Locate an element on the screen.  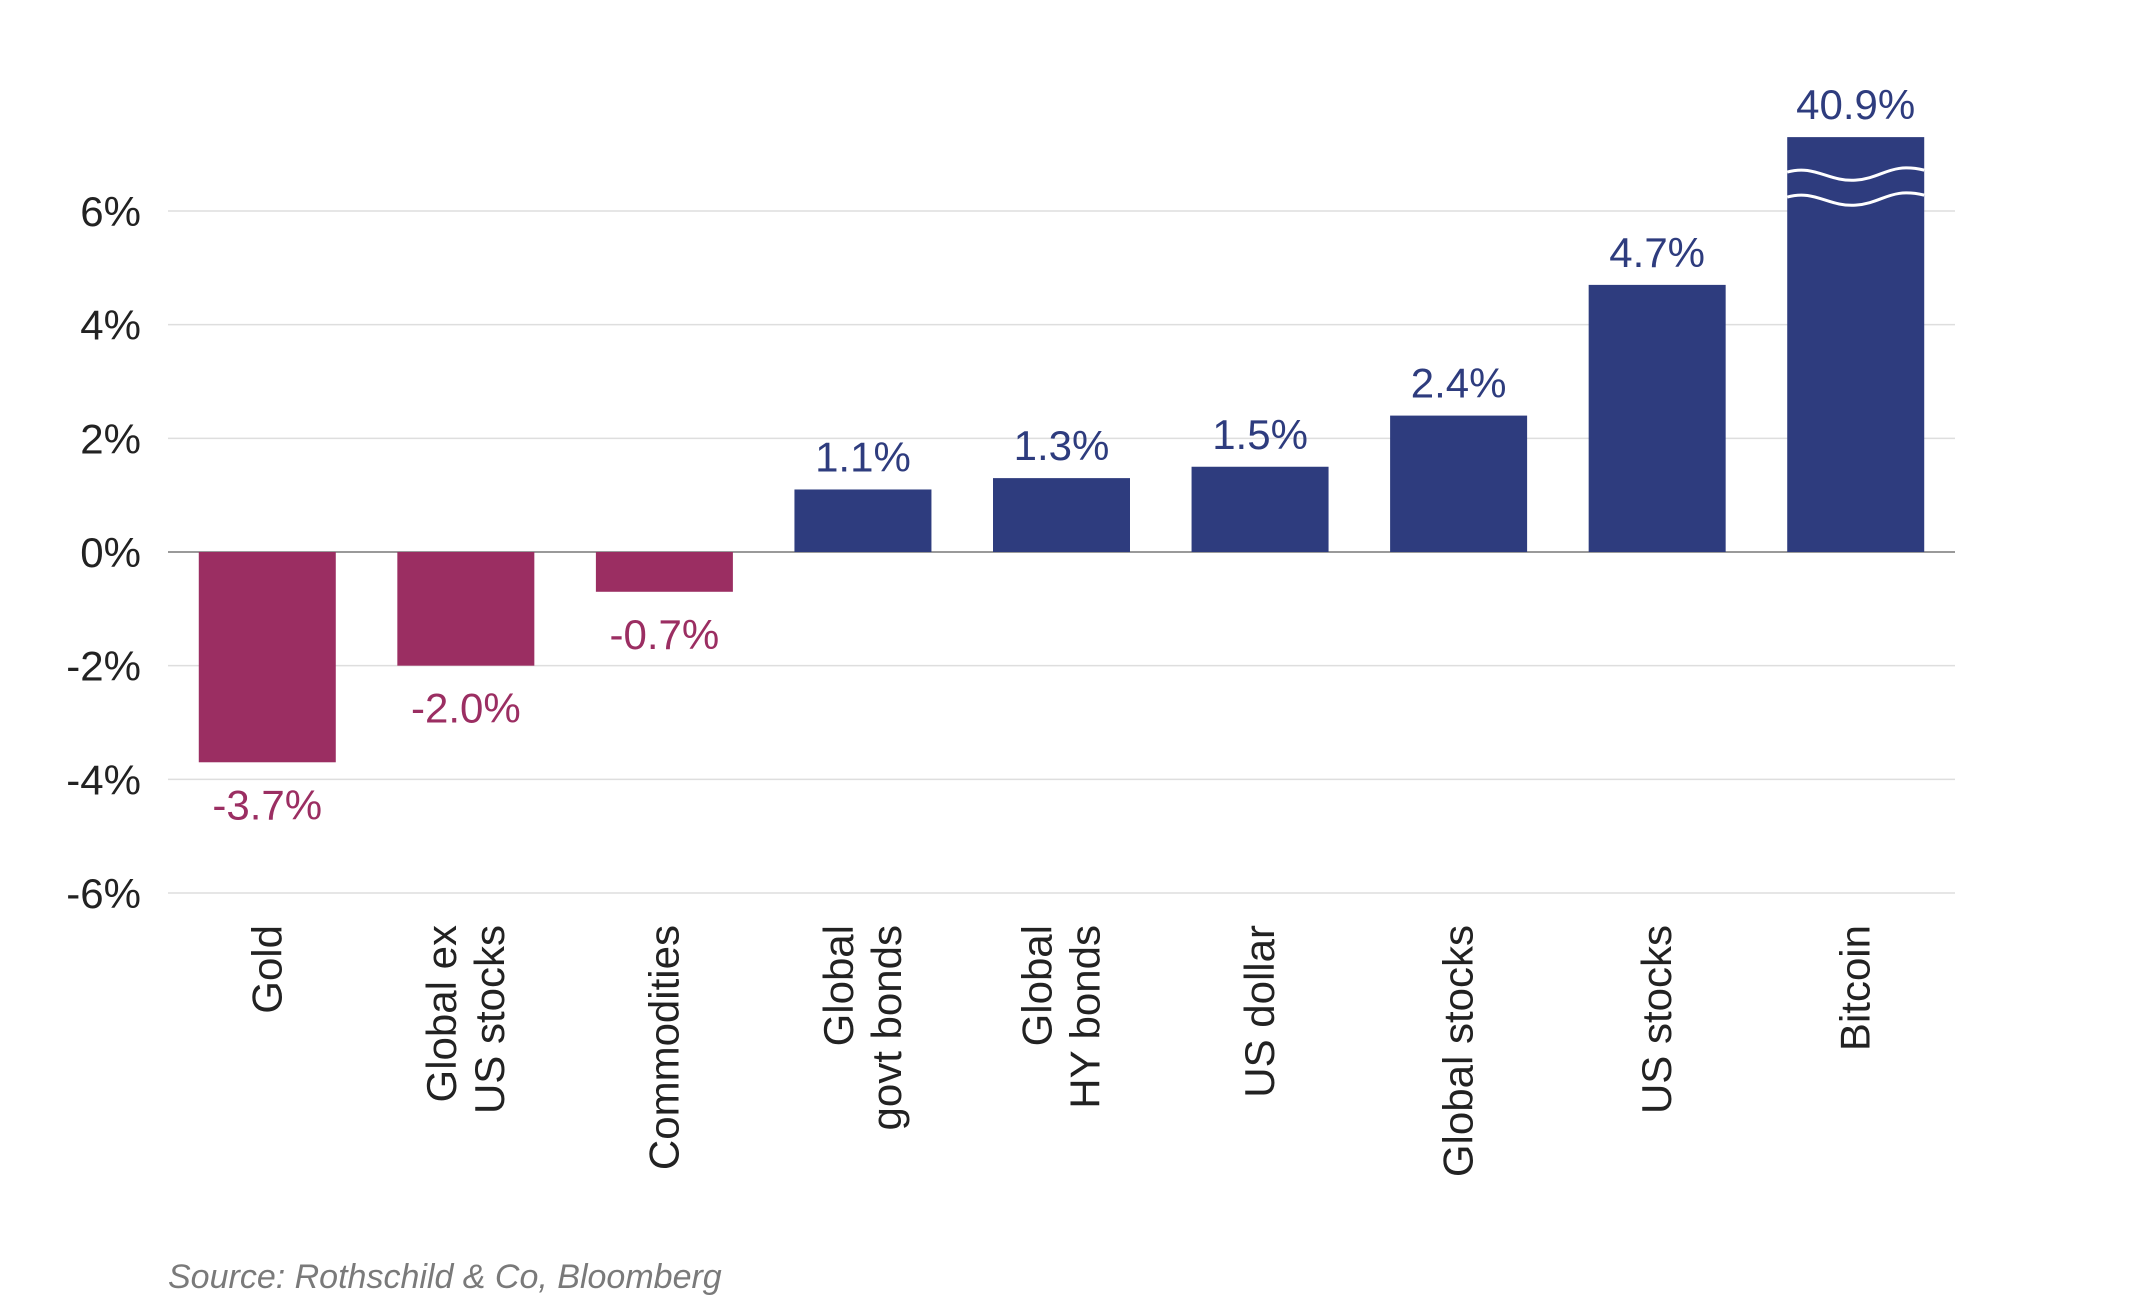
y-tick-label: -6% is located at coordinates (103, 893).